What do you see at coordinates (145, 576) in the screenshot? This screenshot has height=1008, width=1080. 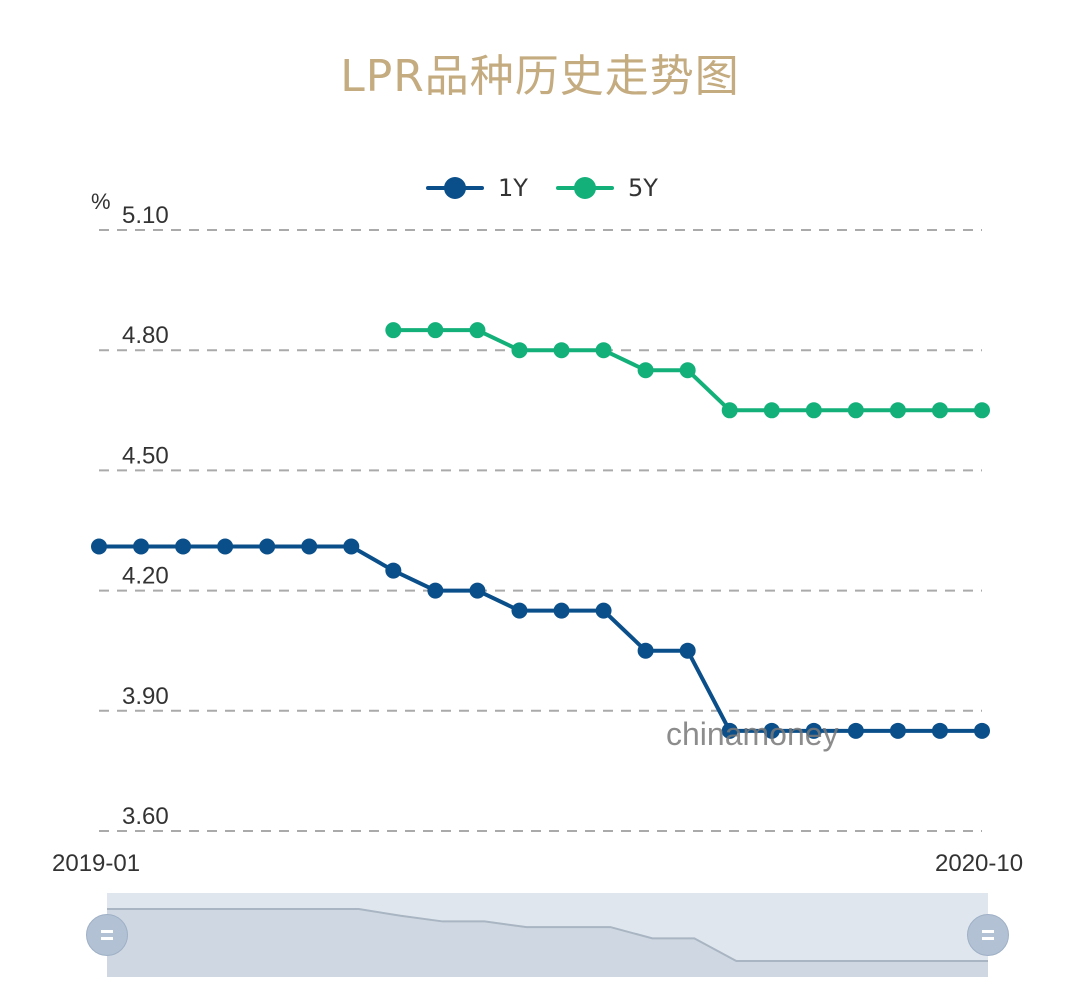 I see `y-tick-label: 4.20` at bounding box center [145, 576].